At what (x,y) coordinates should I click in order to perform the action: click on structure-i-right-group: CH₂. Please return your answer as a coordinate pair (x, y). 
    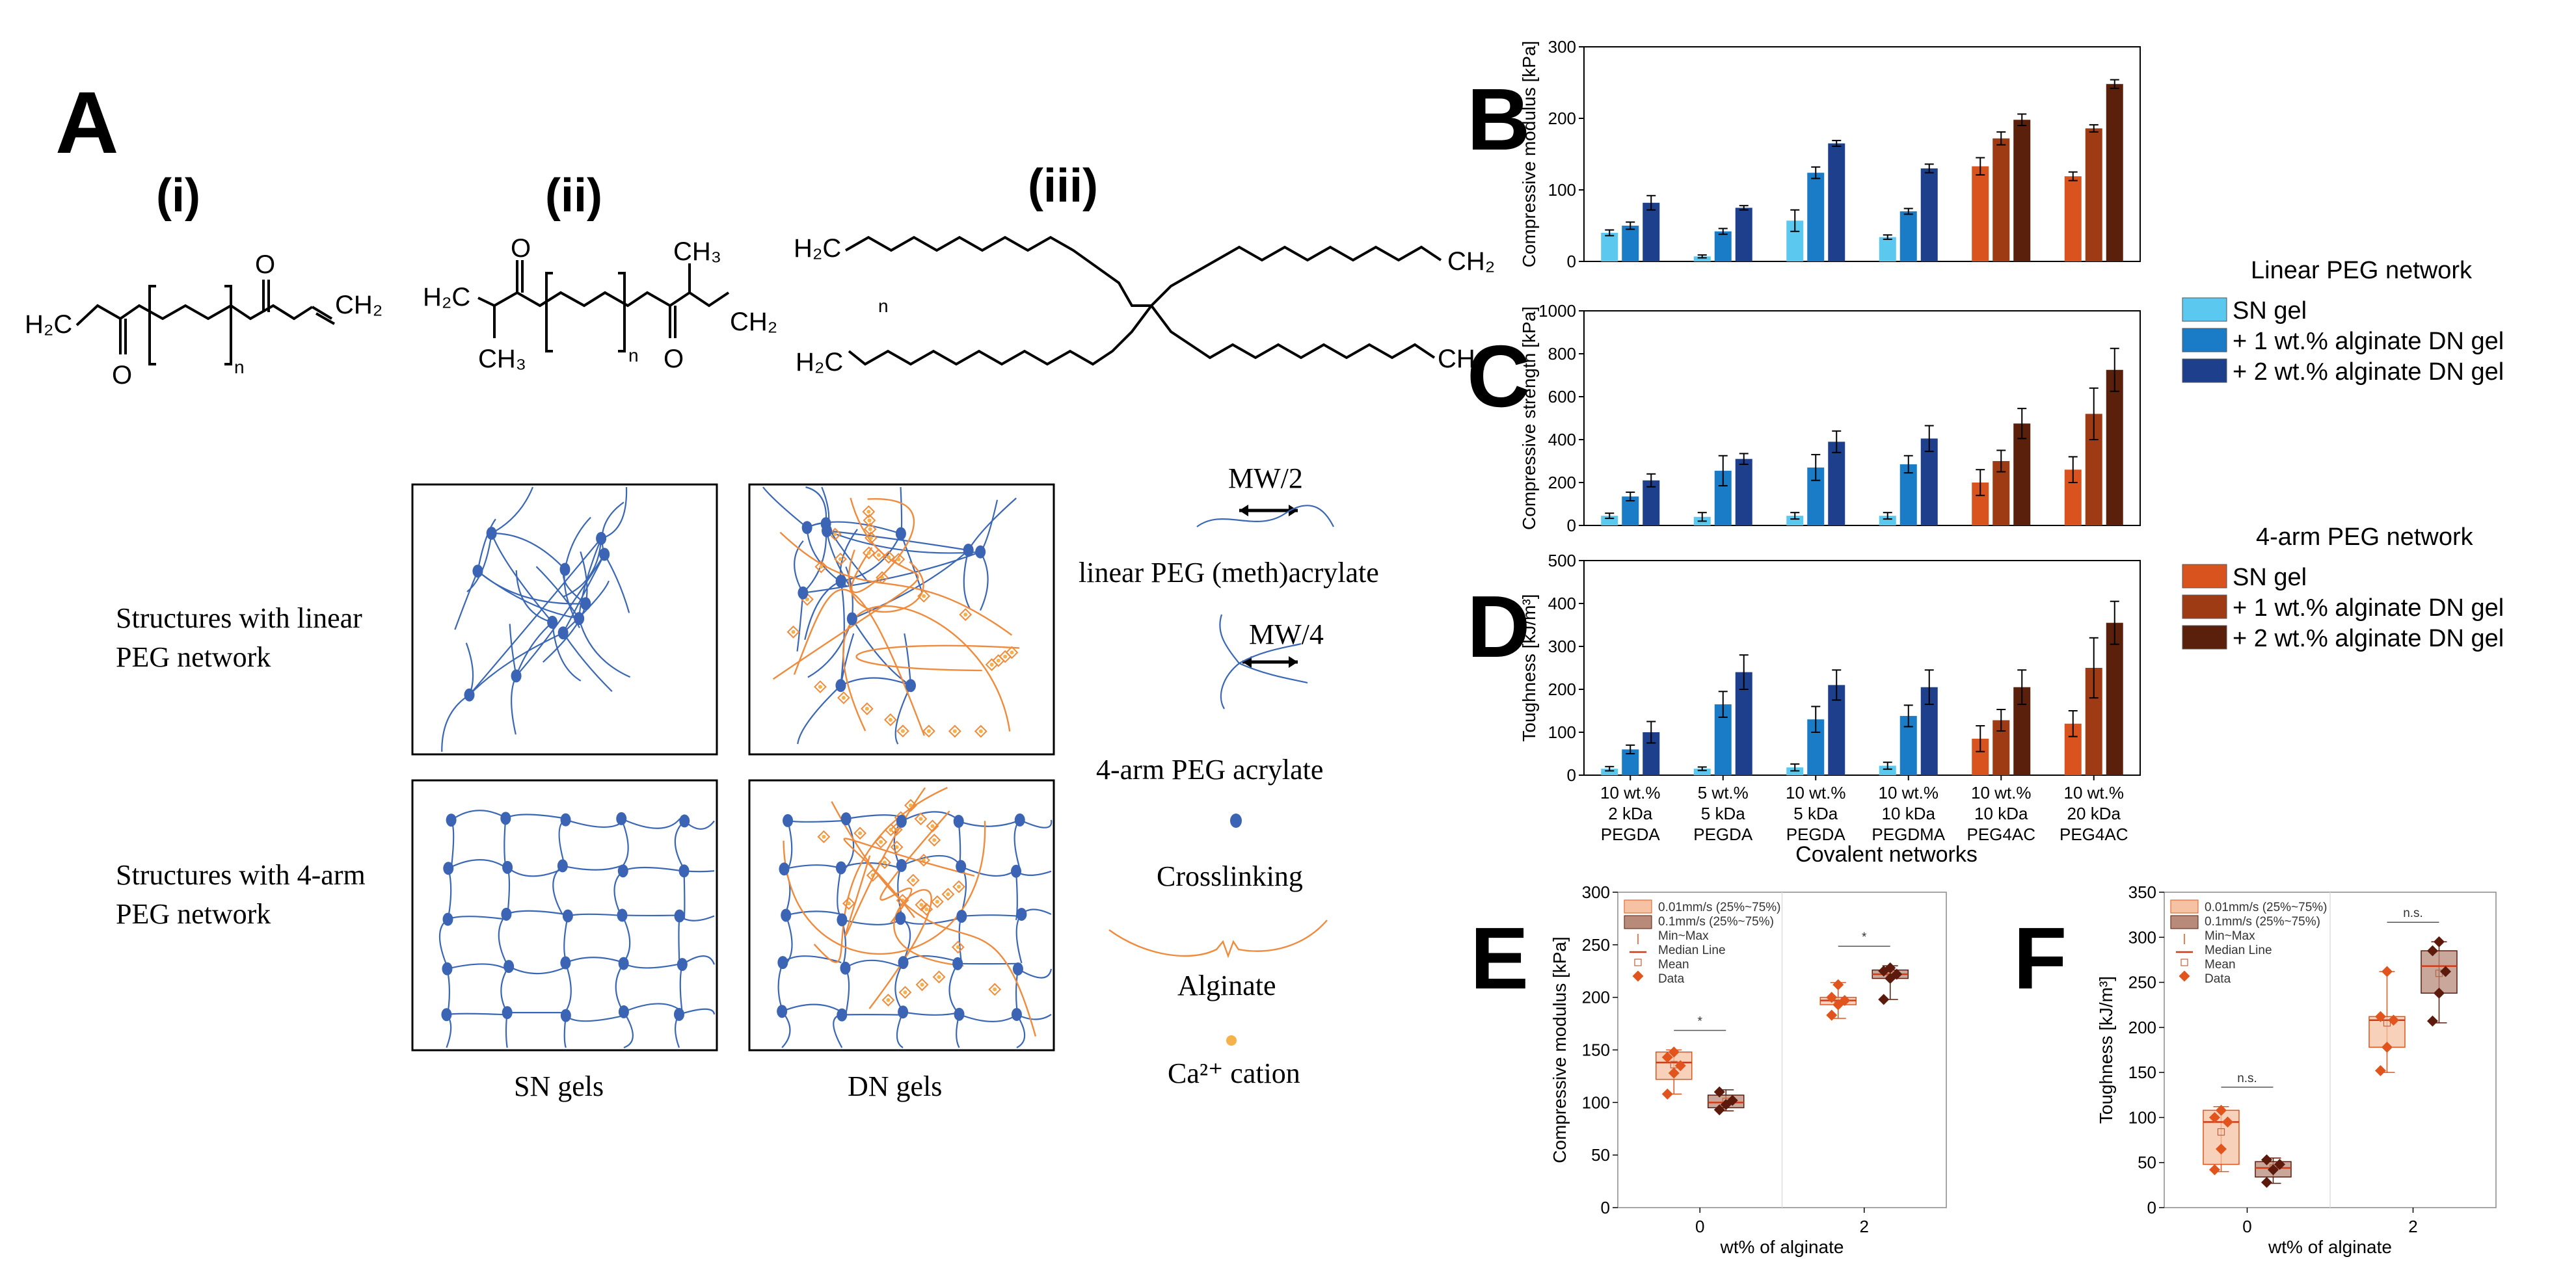
    Looking at the image, I should click on (358, 305).